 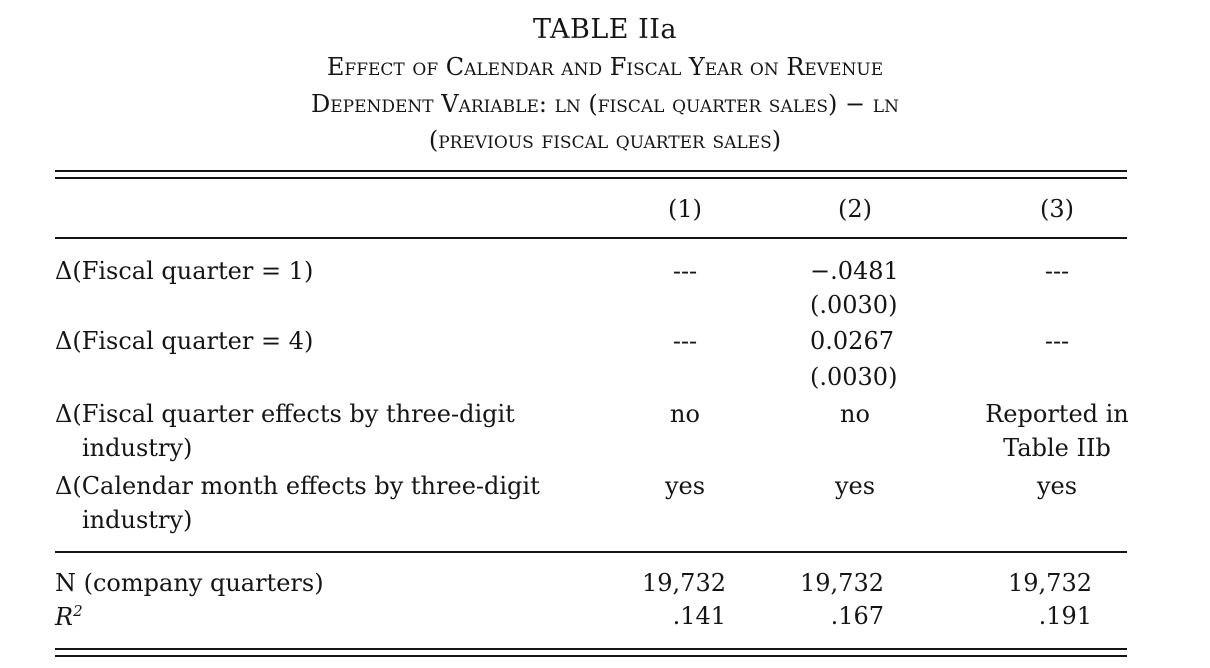 I want to click on column-header-3: (3), so click(x=1057, y=209).